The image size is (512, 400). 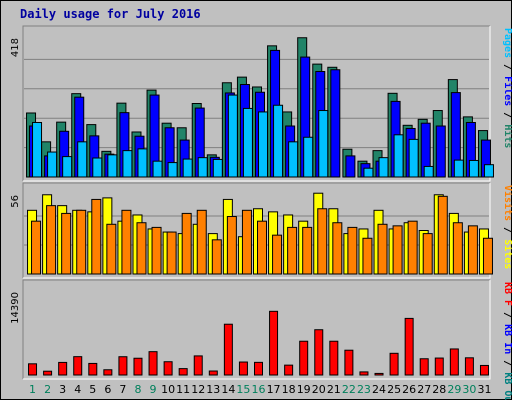 I want to click on x-tick-label: 21, so click(x=334, y=389).